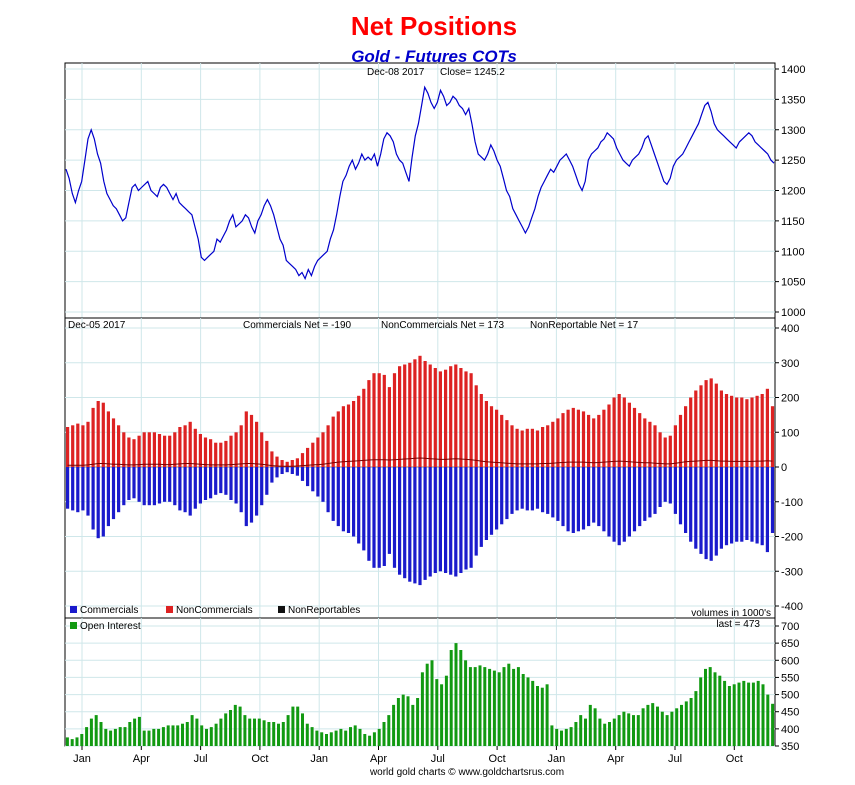 This screenshot has height=785, width=855. Describe the element at coordinates (790, 399) in the screenshot. I see `net-tick-label: 200` at that location.